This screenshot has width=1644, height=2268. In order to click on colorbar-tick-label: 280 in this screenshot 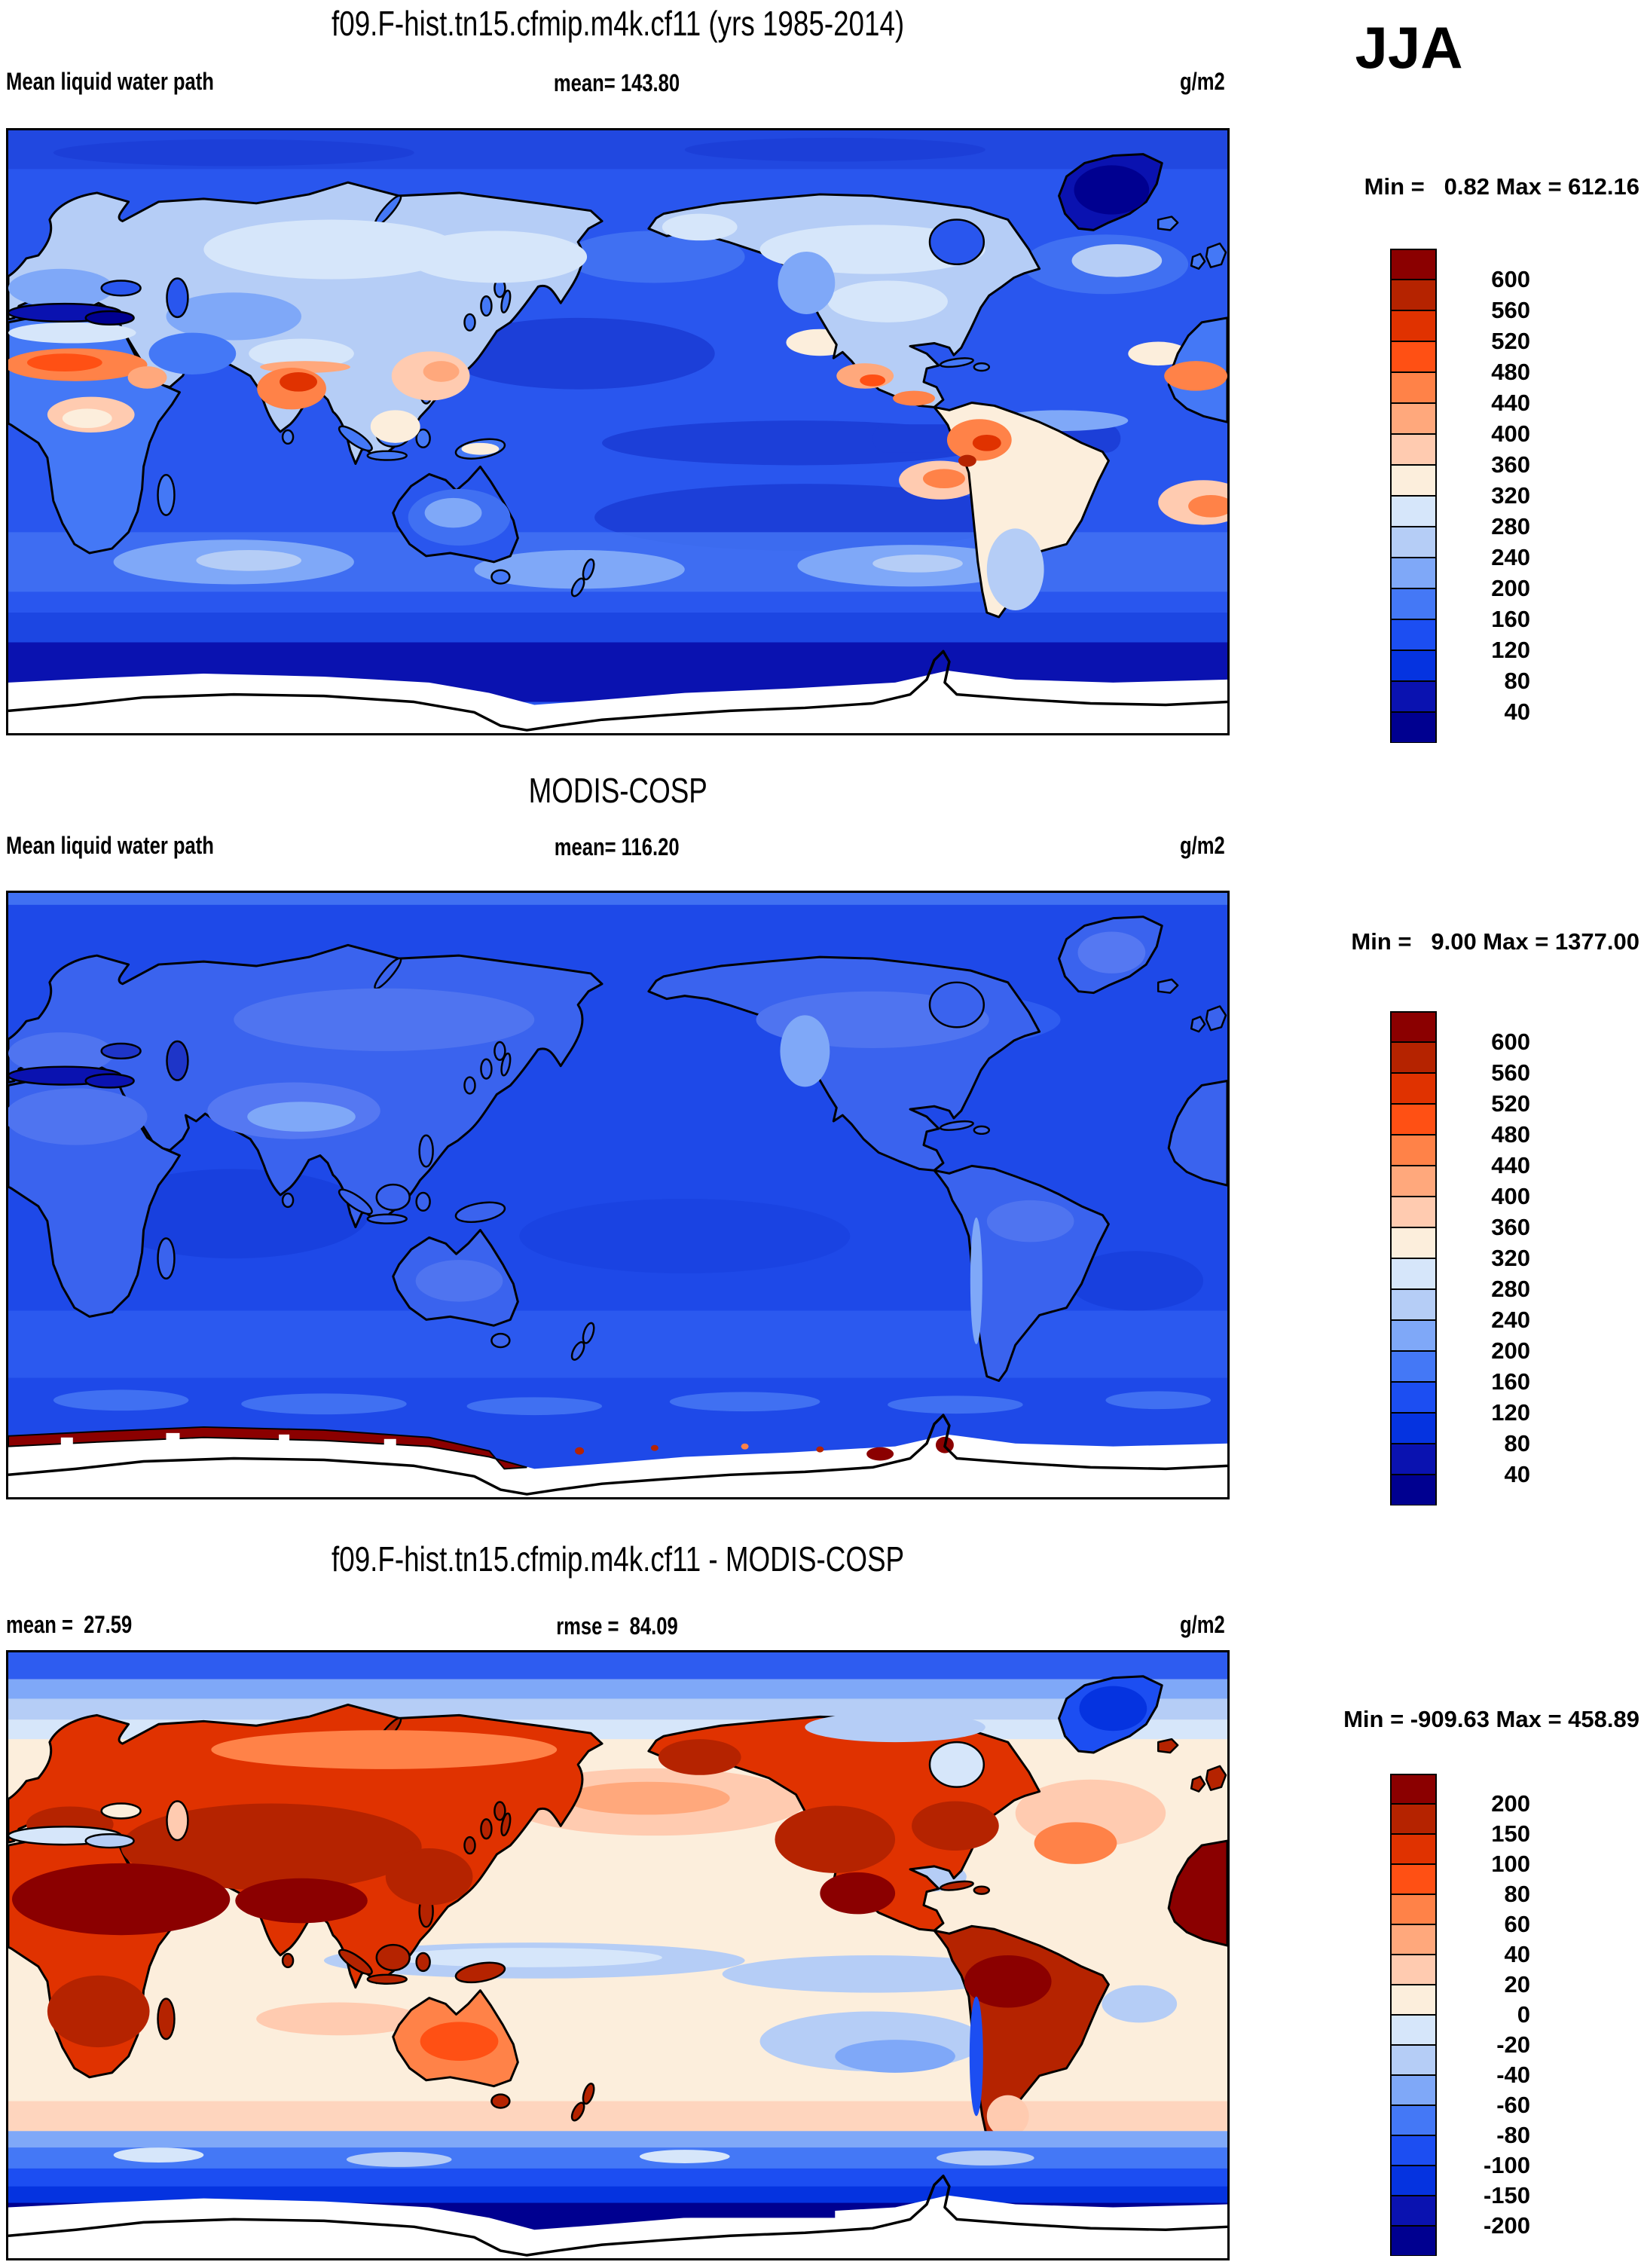, I will do `click(1510, 1289)`.